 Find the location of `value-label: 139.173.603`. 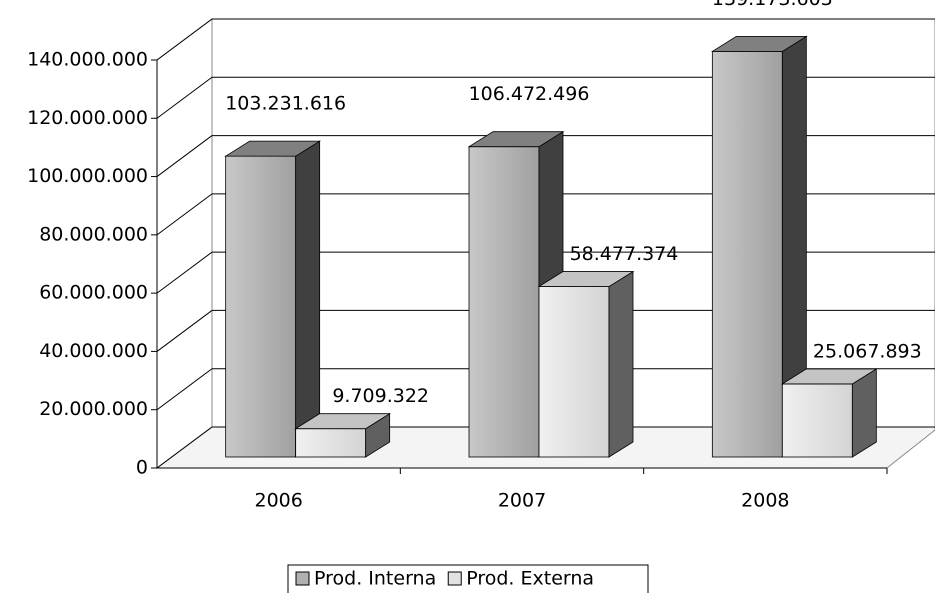

value-label: 139.173.603 is located at coordinates (772, 5).